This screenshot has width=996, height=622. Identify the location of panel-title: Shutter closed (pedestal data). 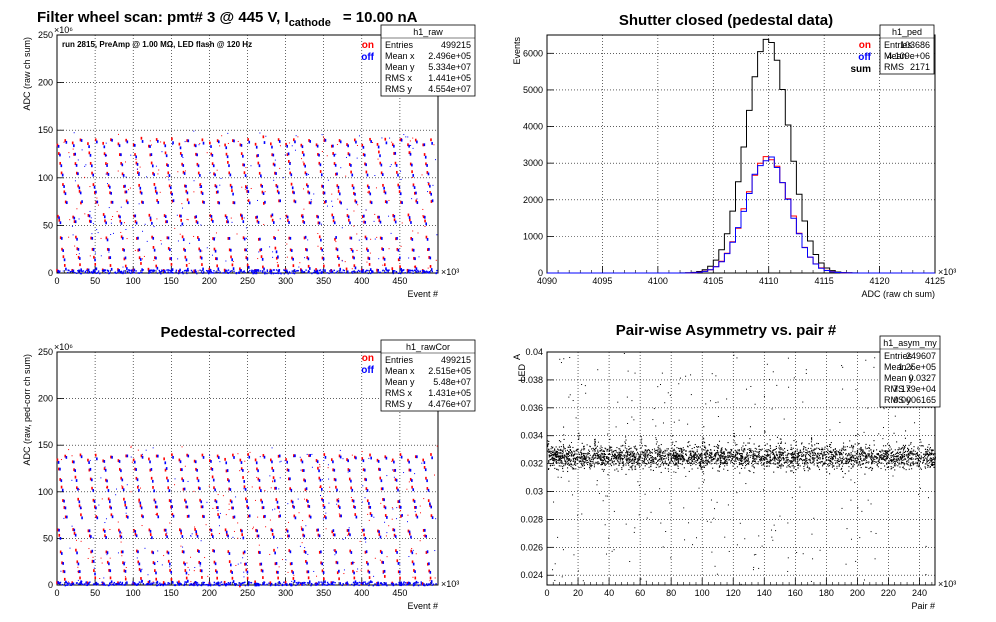
(726, 20).